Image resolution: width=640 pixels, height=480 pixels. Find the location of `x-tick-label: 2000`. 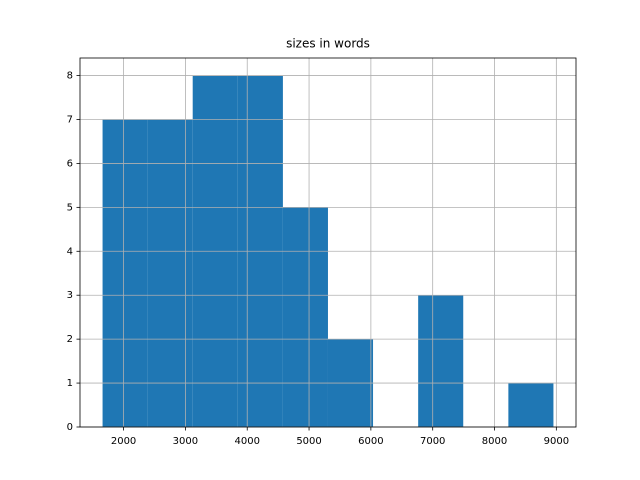

x-tick-label: 2000 is located at coordinates (123, 441).